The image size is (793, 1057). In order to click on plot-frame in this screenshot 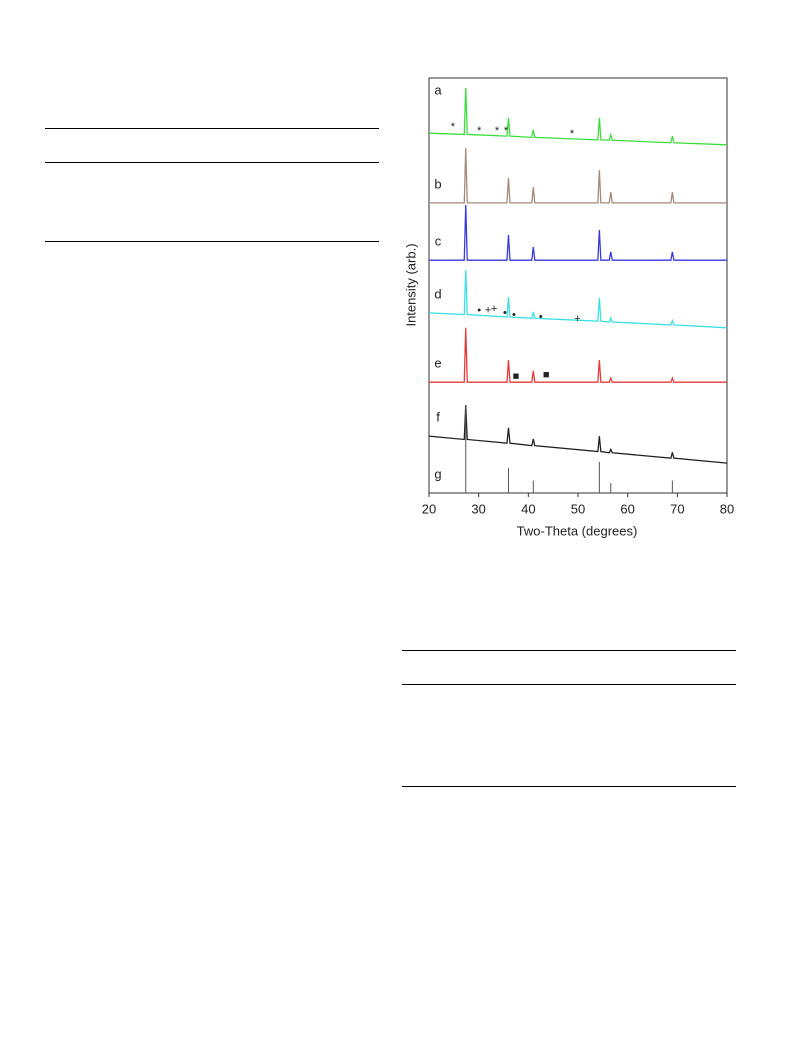, I will do `click(578, 285)`.